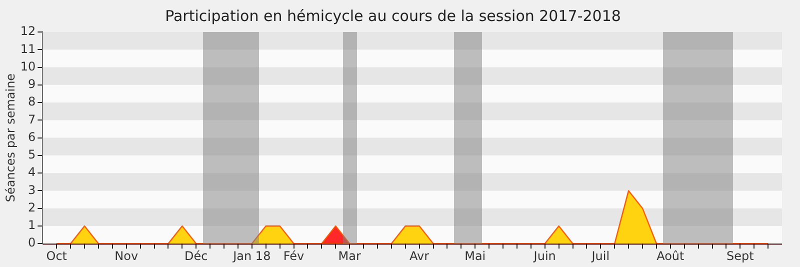 This screenshot has width=800, height=267. I want to click on y-tick-label: 0, so click(32, 243).